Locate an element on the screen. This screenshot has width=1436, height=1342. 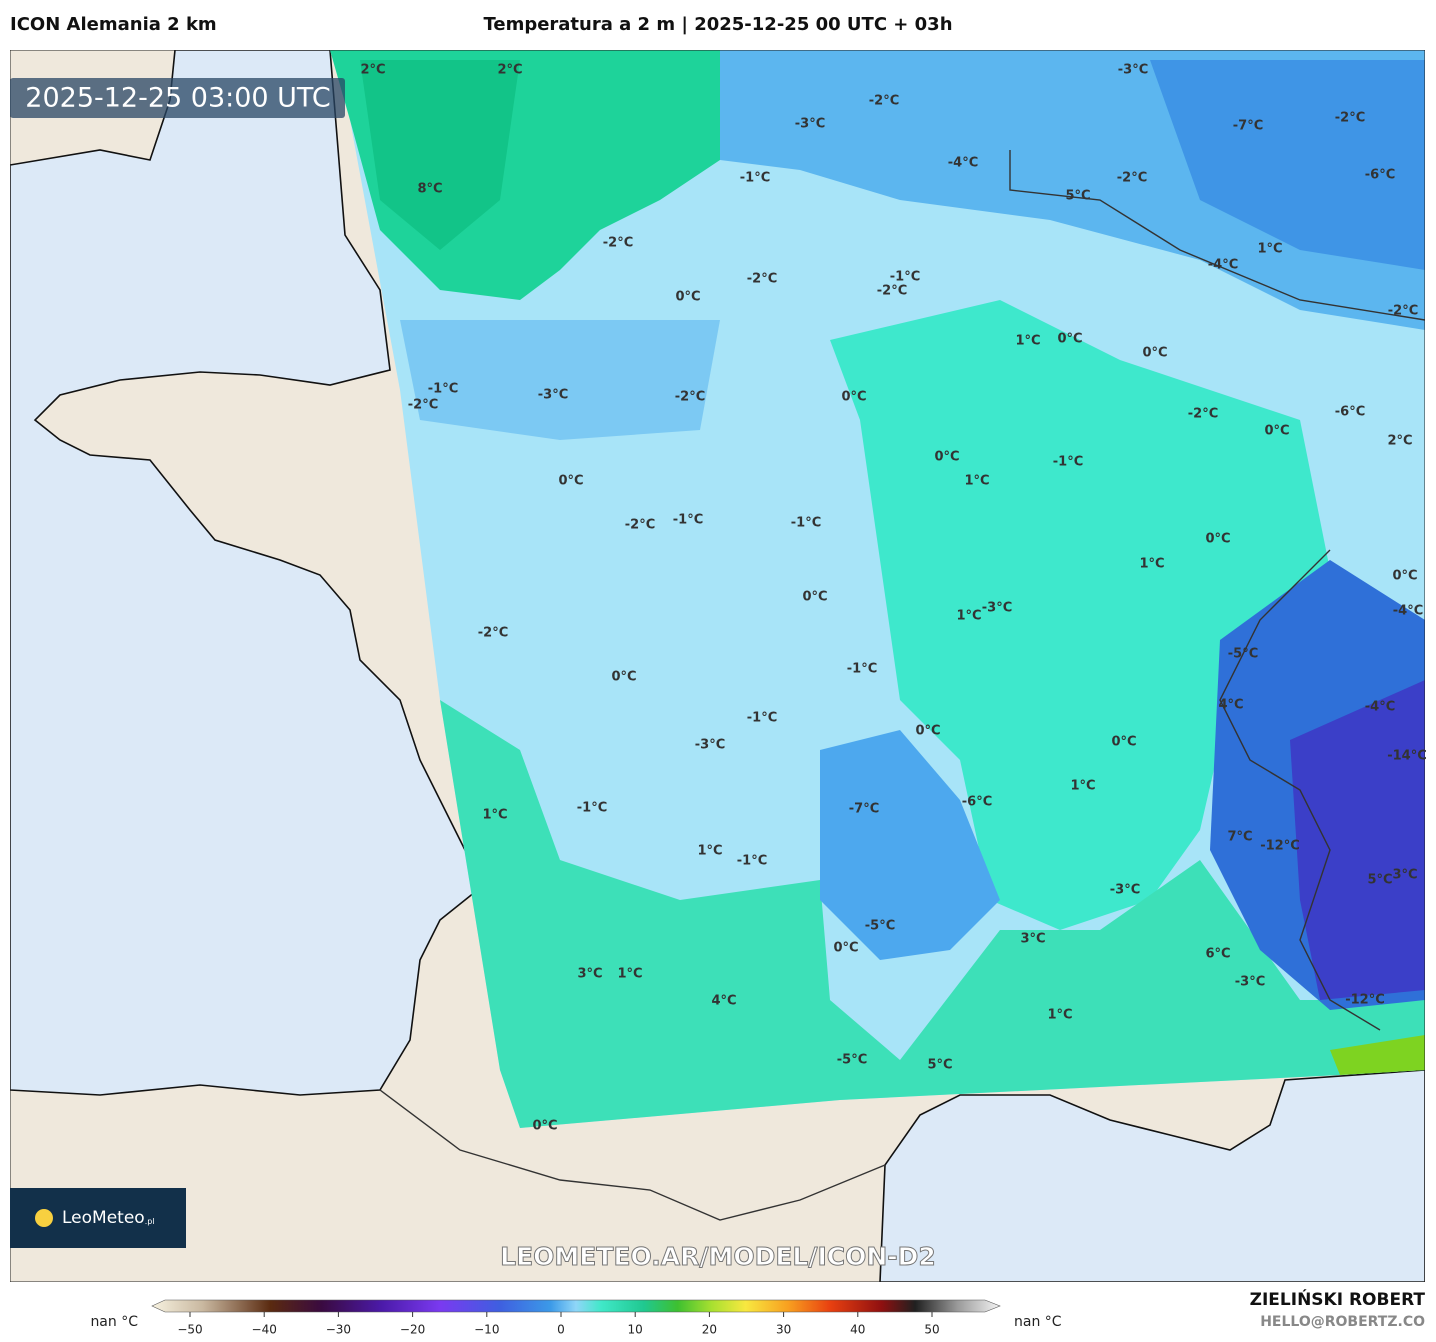
colorbar-tick-label: 0 is located at coordinates (561, 1330).